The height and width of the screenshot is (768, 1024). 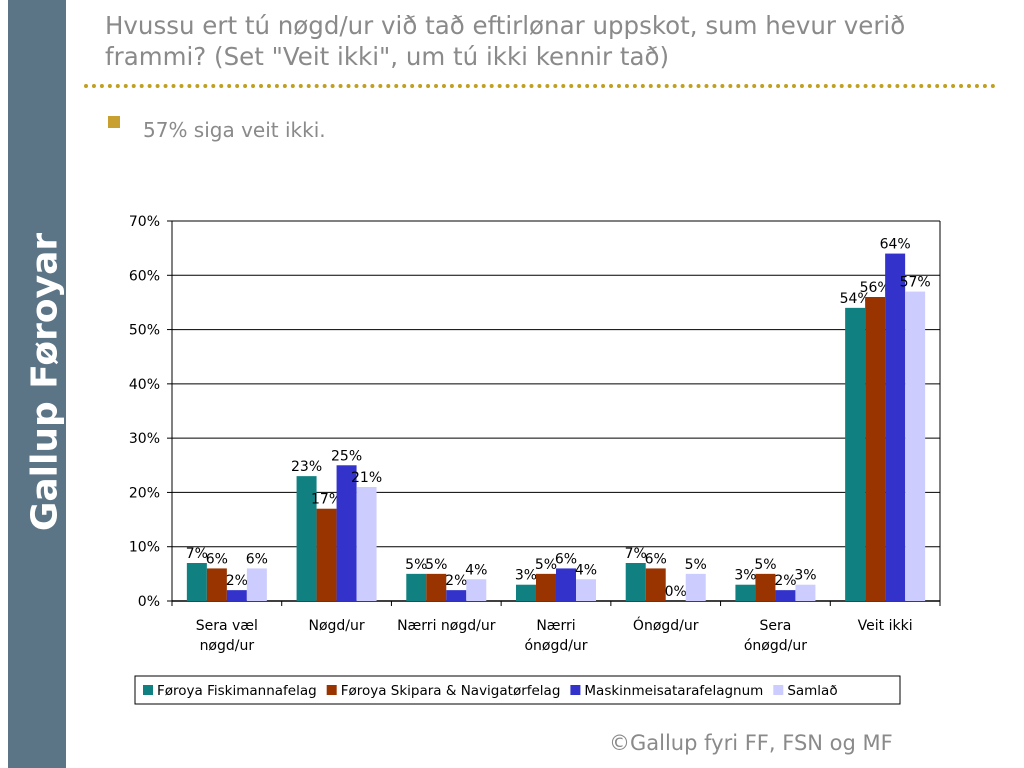 What do you see at coordinates (144, 222) in the screenshot?
I see `y-tick-label: 70%` at bounding box center [144, 222].